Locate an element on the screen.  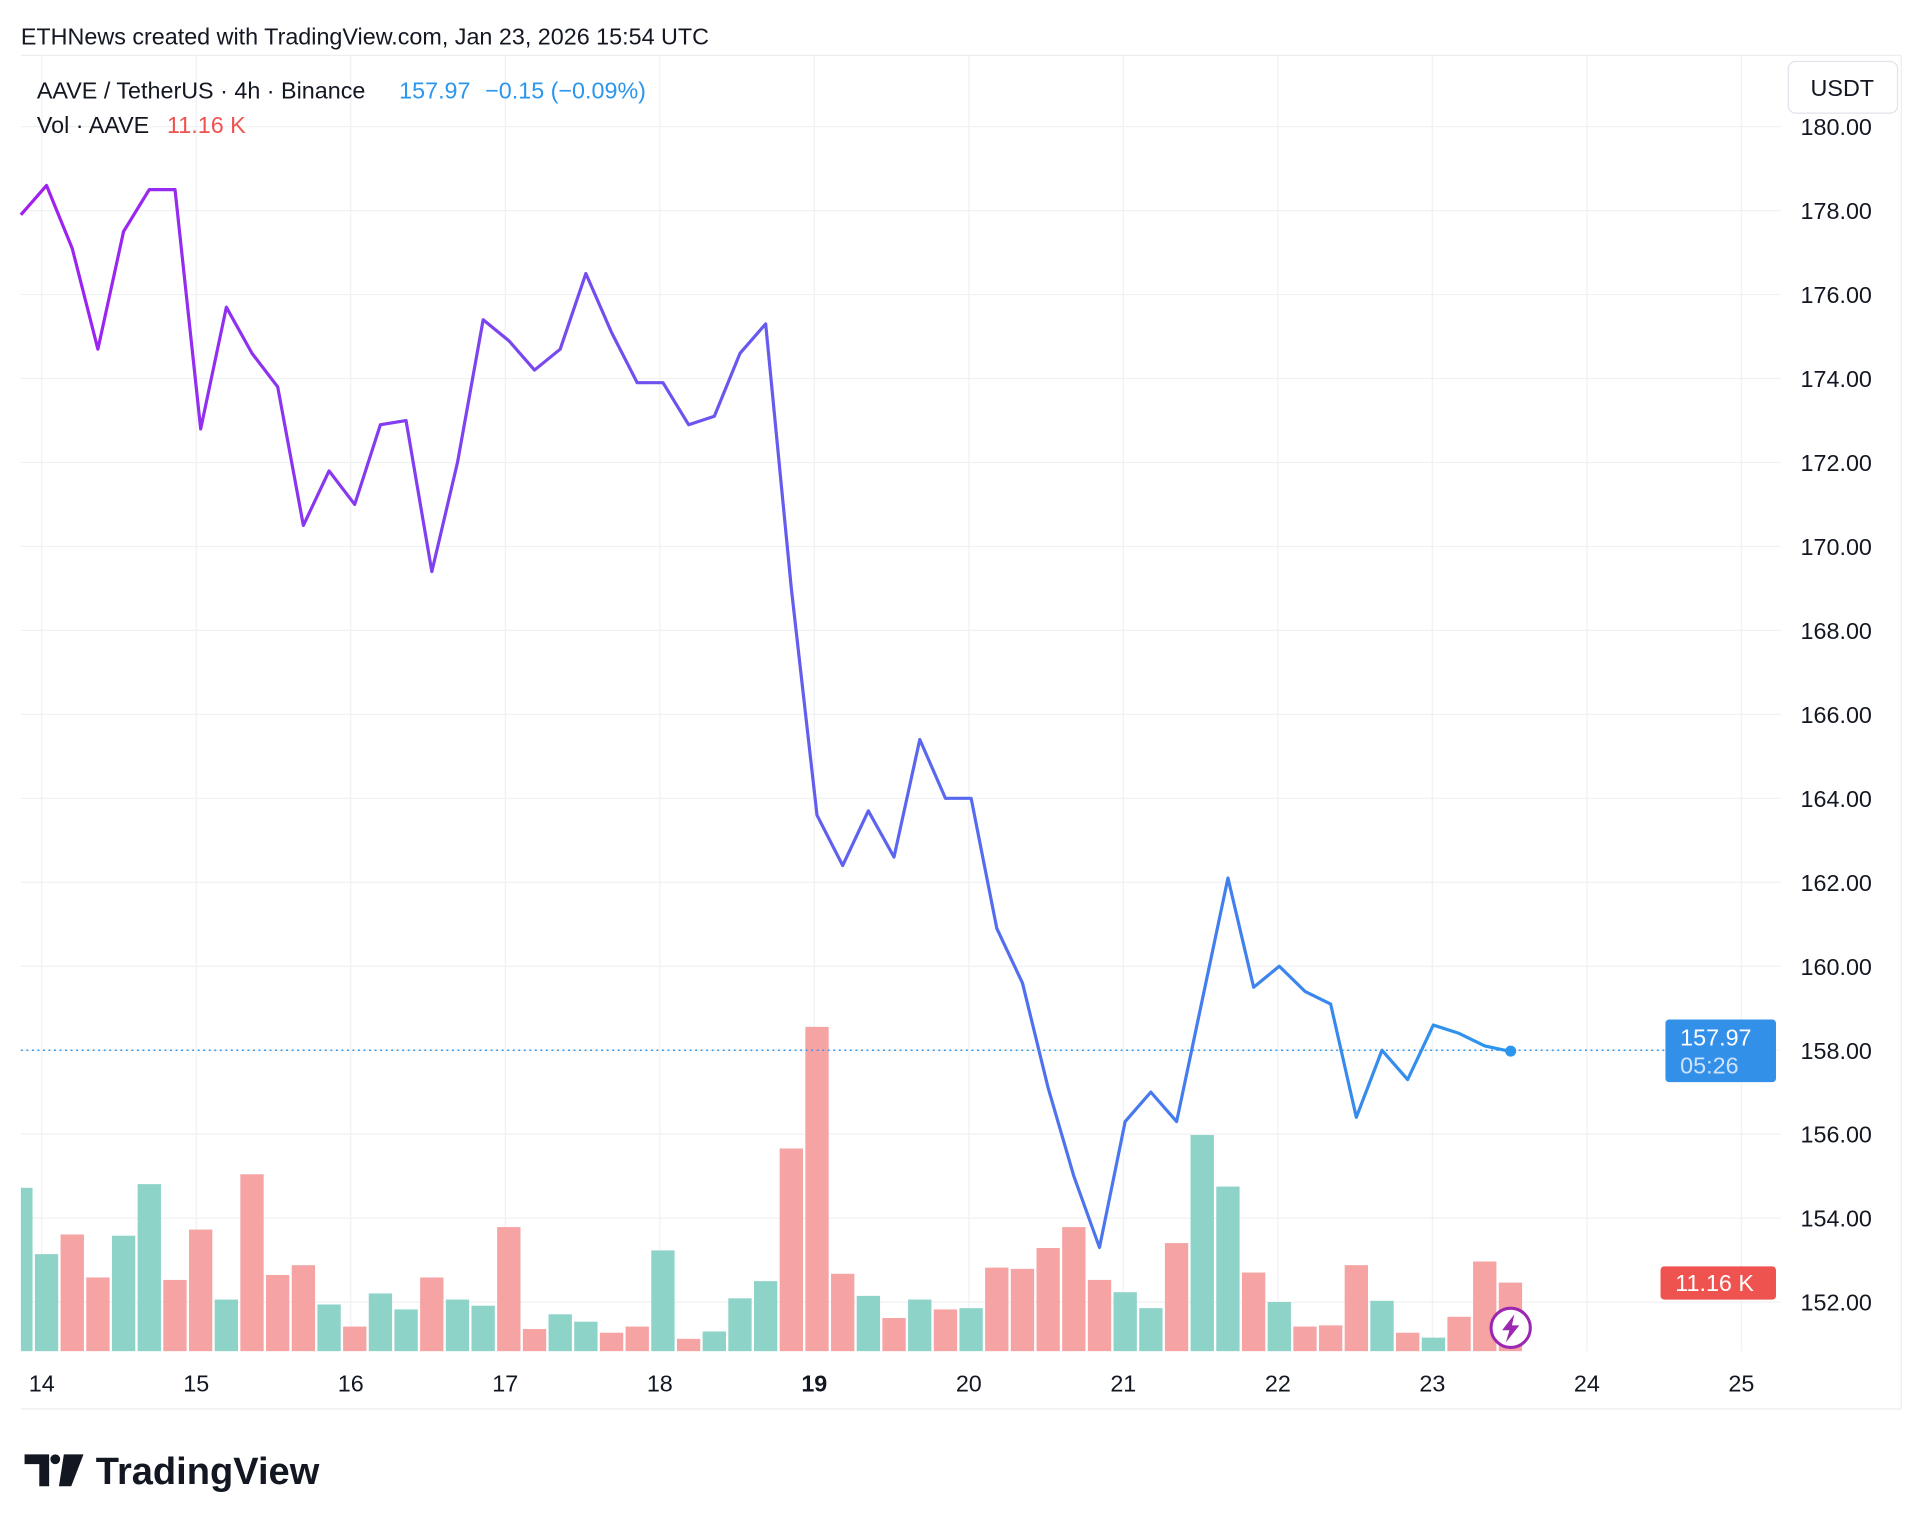
time-tick-label: 23 is located at coordinates (1432, 1384).